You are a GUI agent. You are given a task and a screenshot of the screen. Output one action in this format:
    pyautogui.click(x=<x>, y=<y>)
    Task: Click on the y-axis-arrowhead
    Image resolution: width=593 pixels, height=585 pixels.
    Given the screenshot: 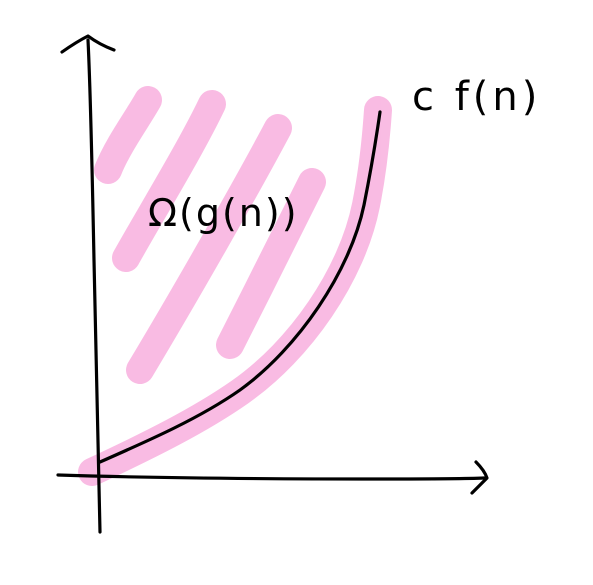 What is the action you would take?
    pyautogui.click(x=88, y=44)
    